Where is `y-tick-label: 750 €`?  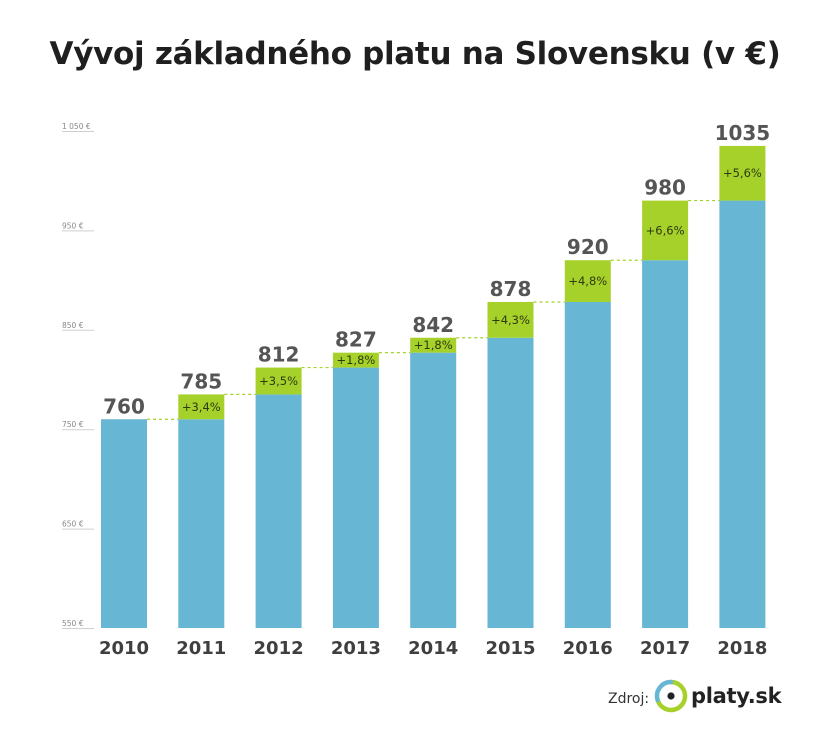
y-tick-label: 750 € is located at coordinates (73, 424).